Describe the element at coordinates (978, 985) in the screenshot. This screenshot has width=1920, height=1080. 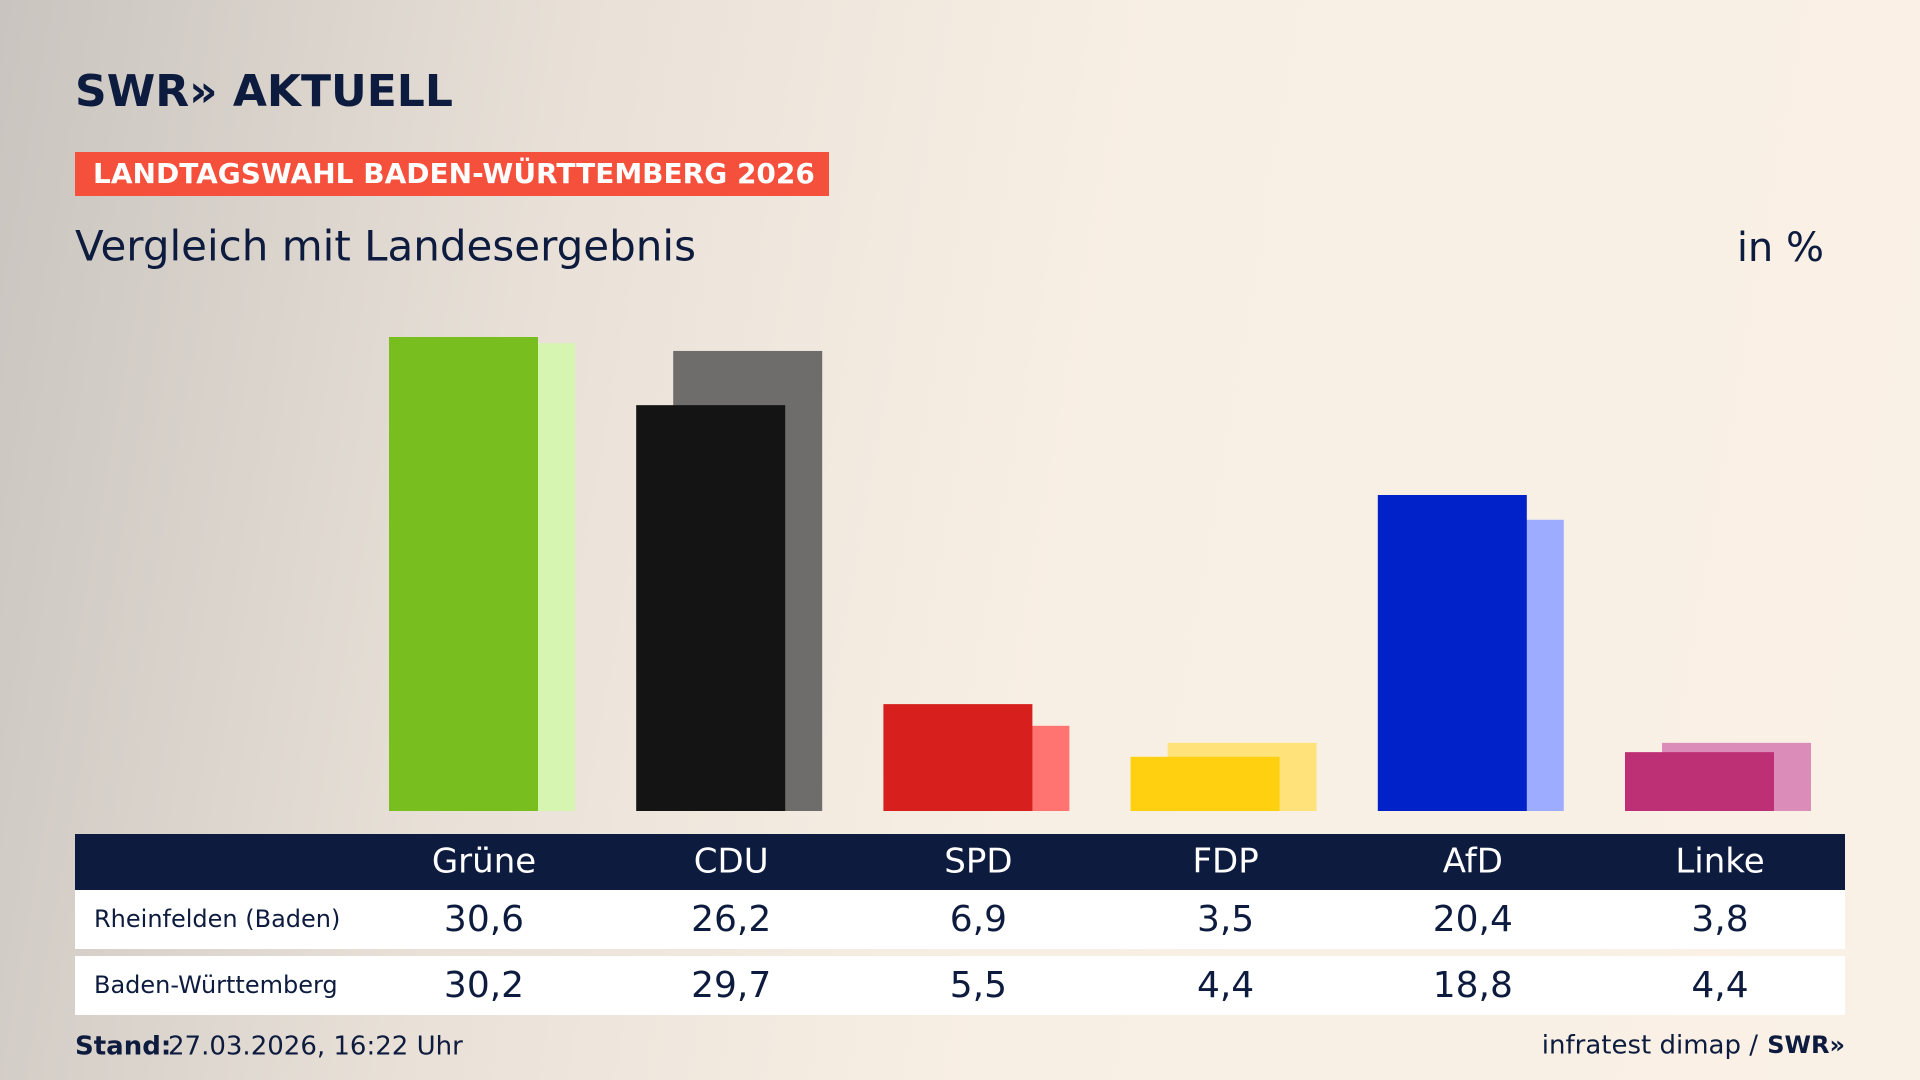
I see `value-label: 5,5` at that location.